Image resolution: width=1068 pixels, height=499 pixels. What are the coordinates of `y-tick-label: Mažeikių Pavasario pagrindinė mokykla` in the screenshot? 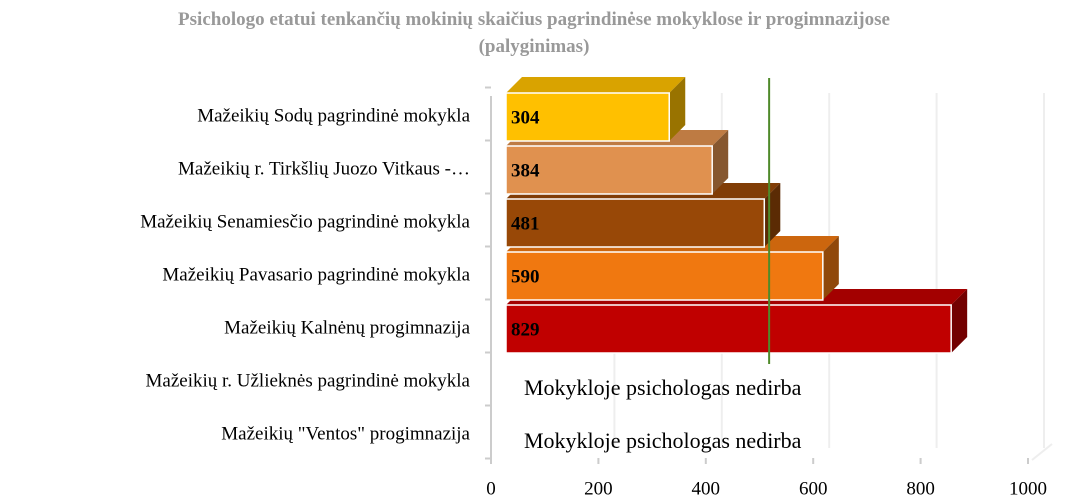 It's located at (316, 274).